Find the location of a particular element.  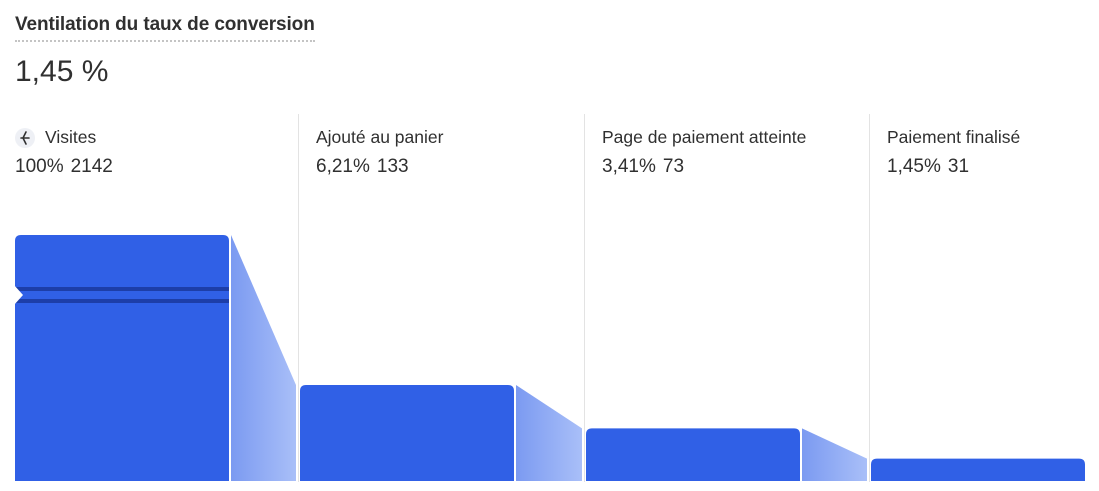

stage-percent-cart: 6,21% is located at coordinates (343, 166).